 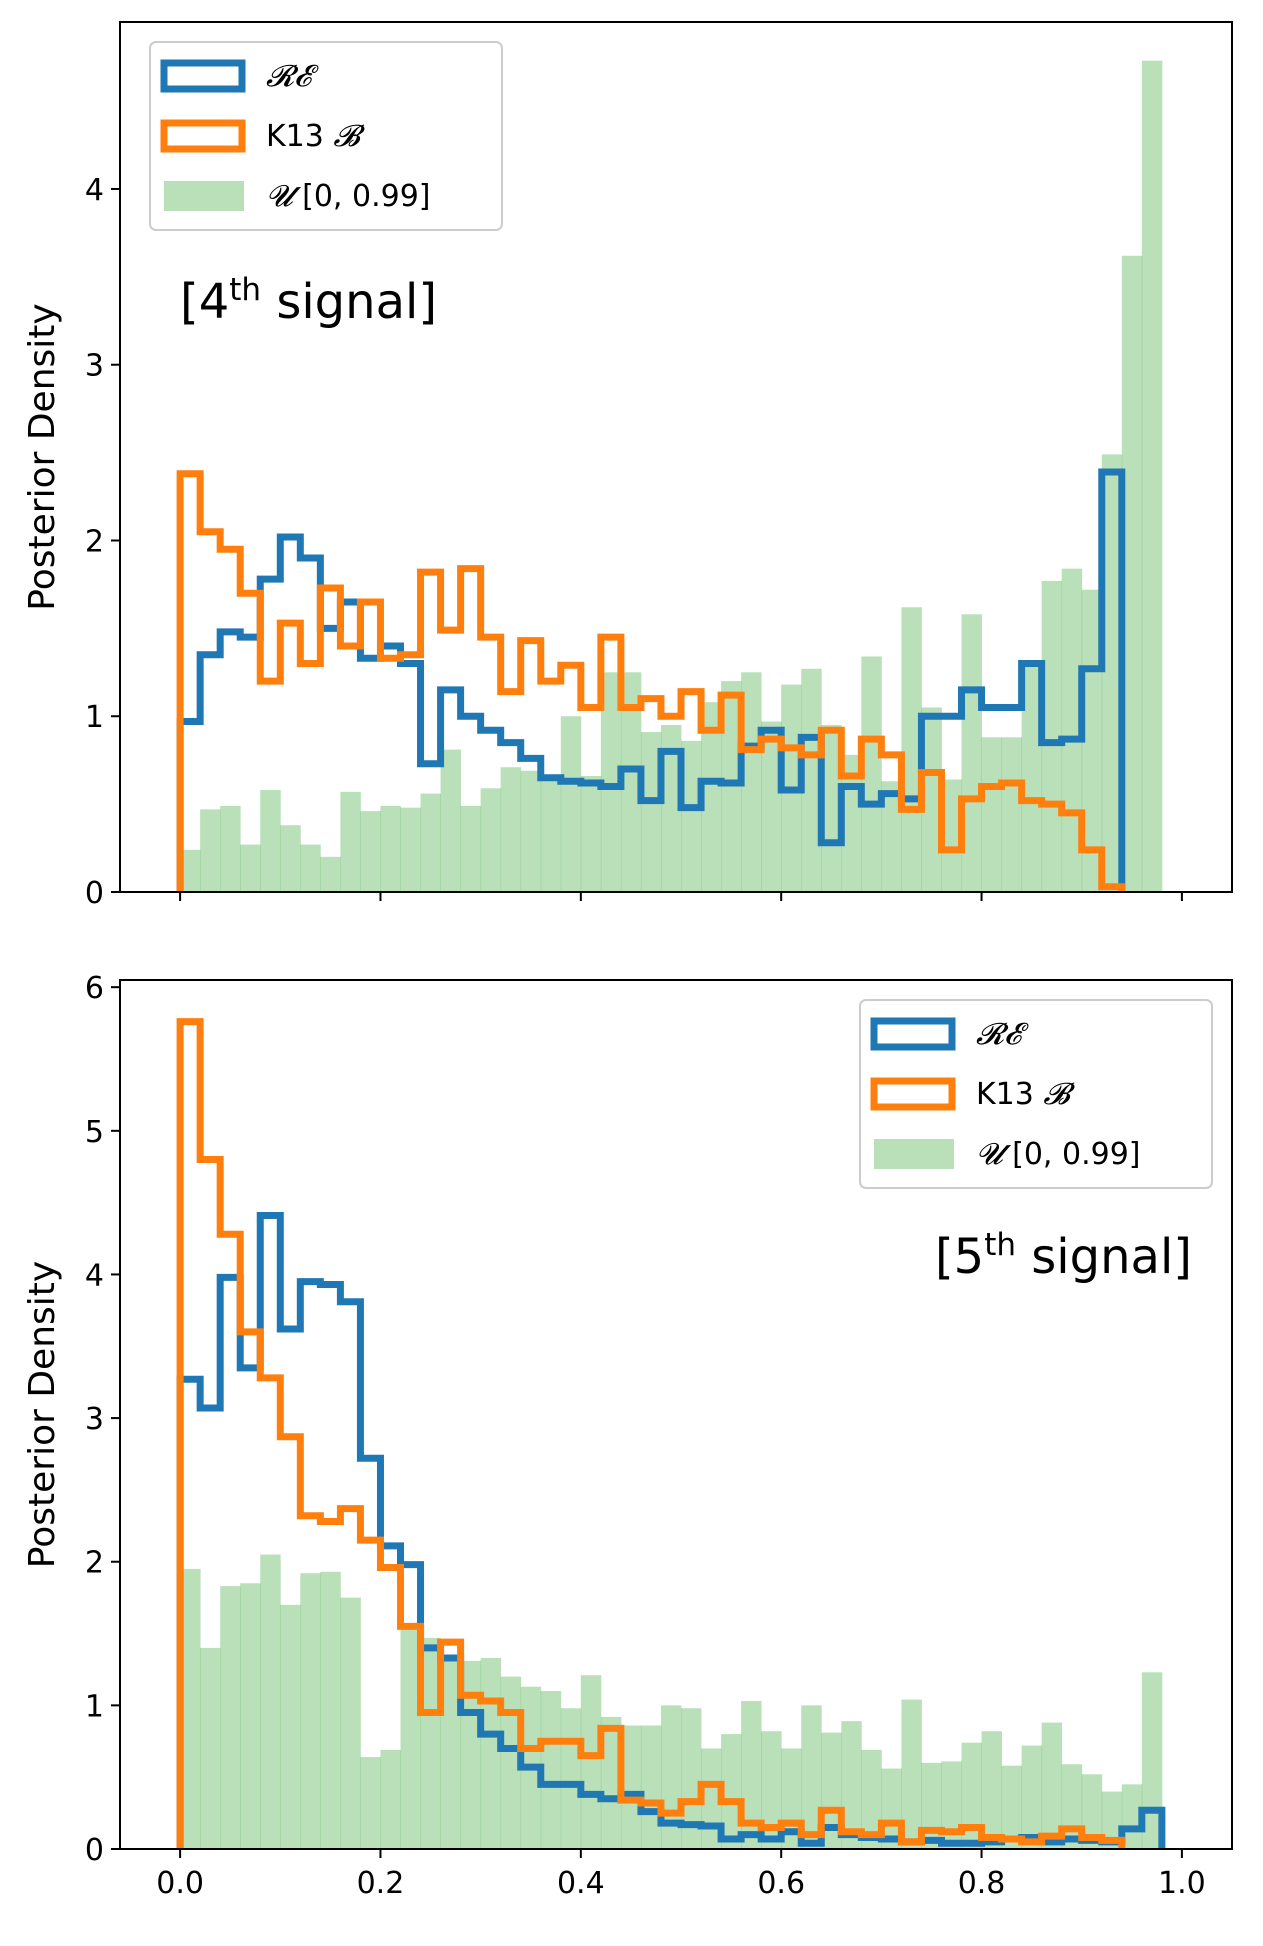 I want to click on y-tick-label: 0, so click(x=94, y=1850).